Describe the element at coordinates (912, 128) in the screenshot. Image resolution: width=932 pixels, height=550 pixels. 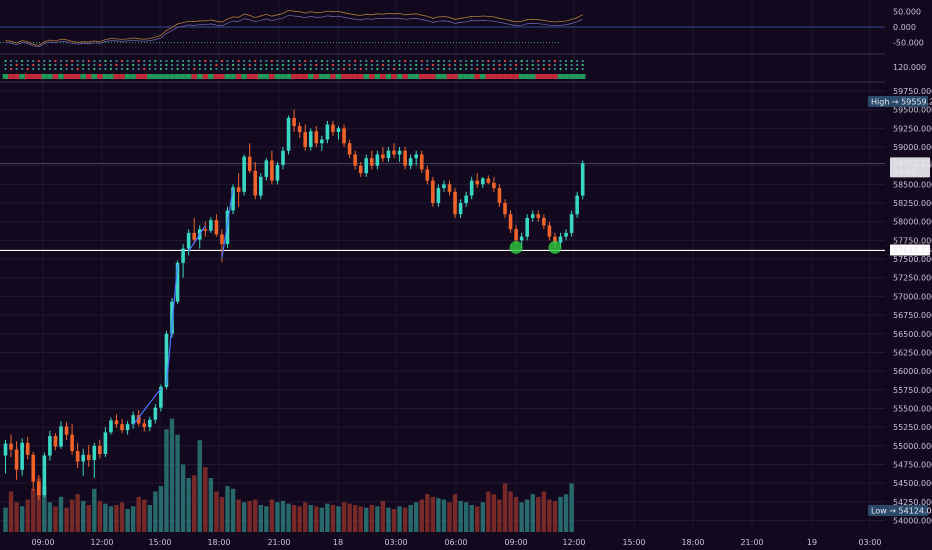
I see `price-tick-label: 59250.000` at that location.